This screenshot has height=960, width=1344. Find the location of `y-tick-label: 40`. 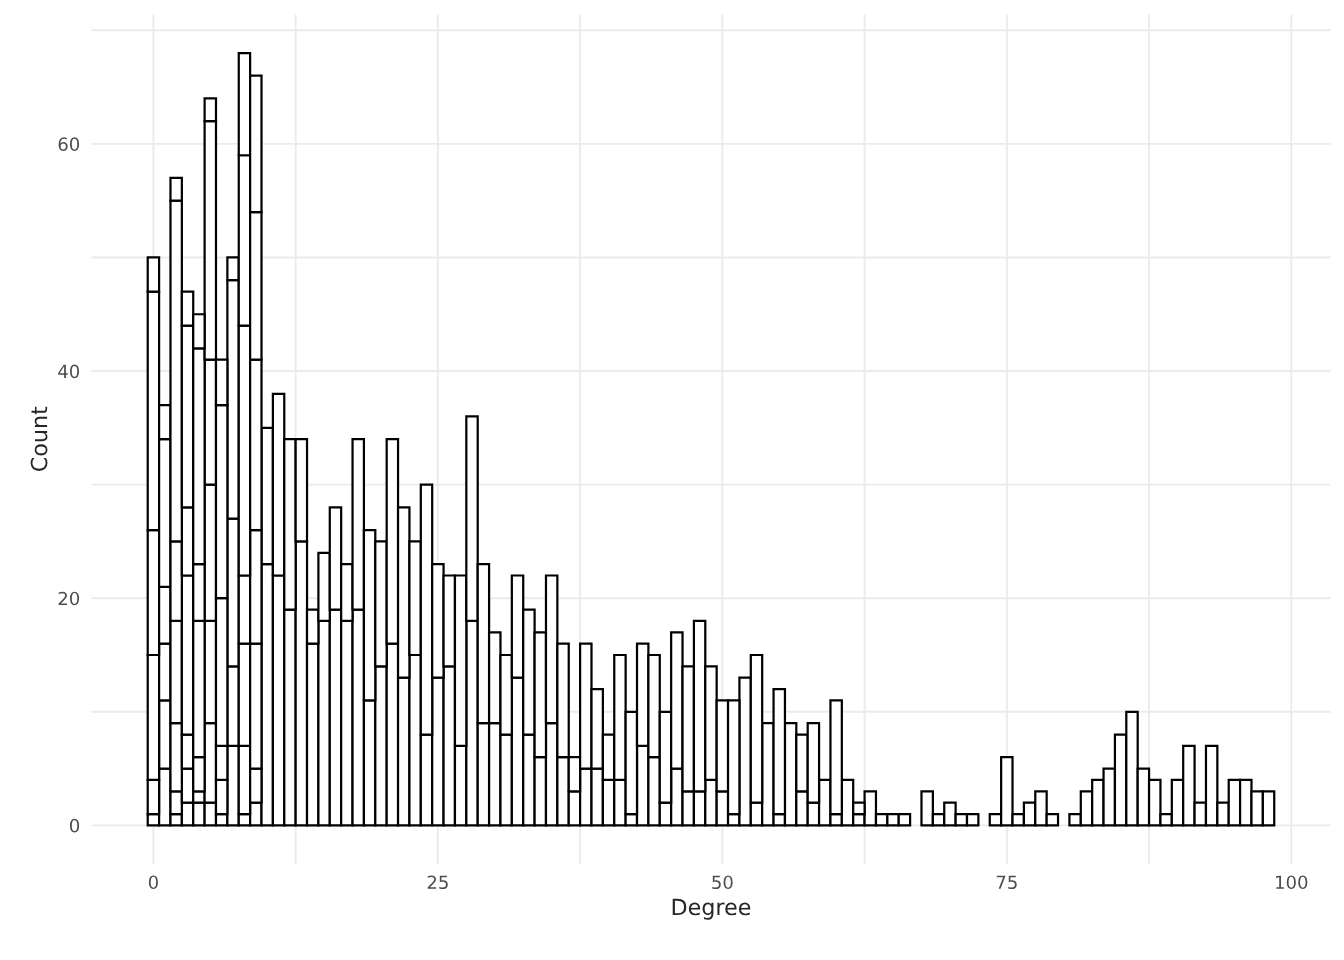

y-tick-label: 40 is located at coordinates (69, 371).